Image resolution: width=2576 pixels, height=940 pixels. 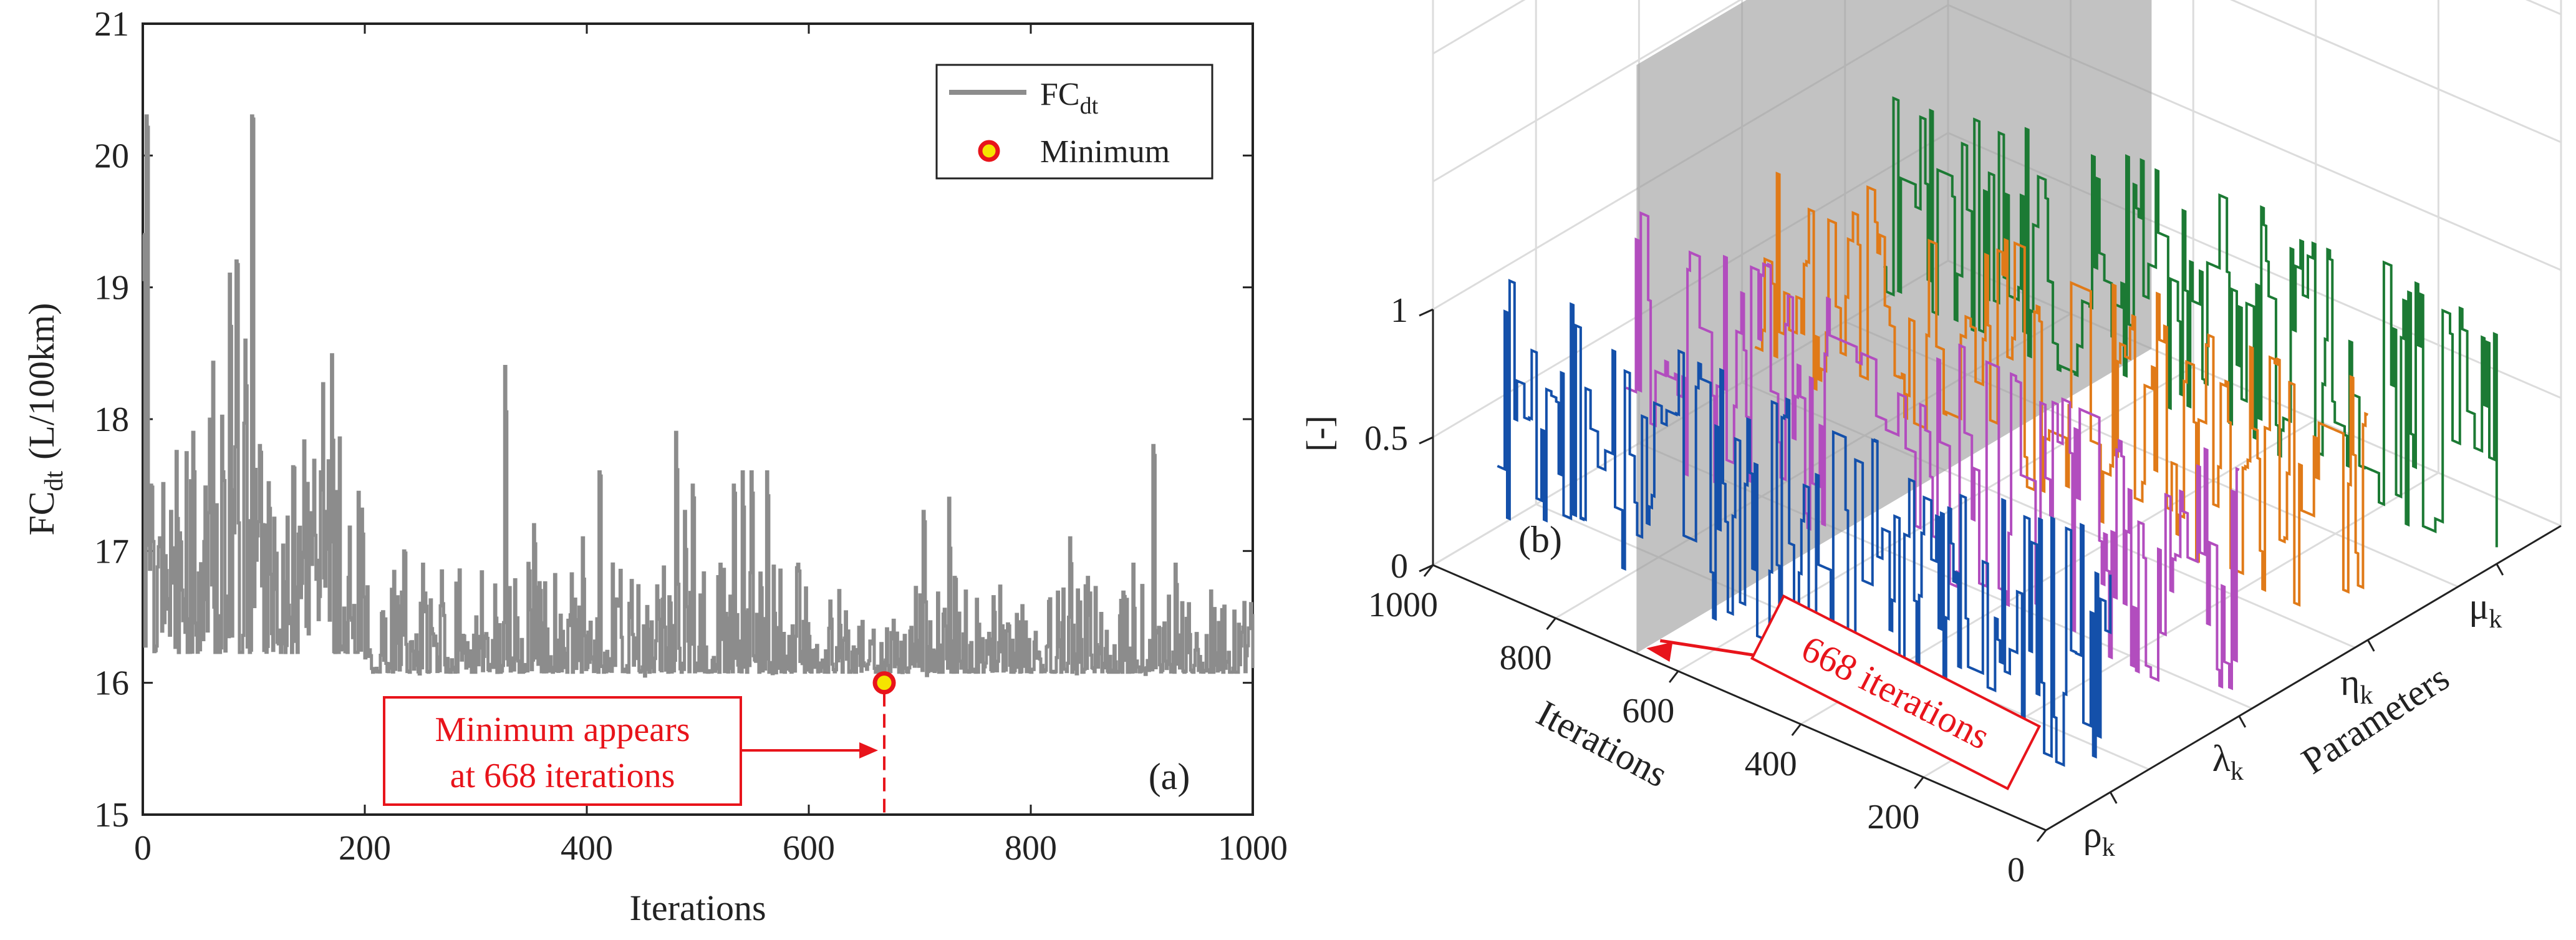 I want to click on legend-line-label: FCdt, so click(x=1069, y=98).